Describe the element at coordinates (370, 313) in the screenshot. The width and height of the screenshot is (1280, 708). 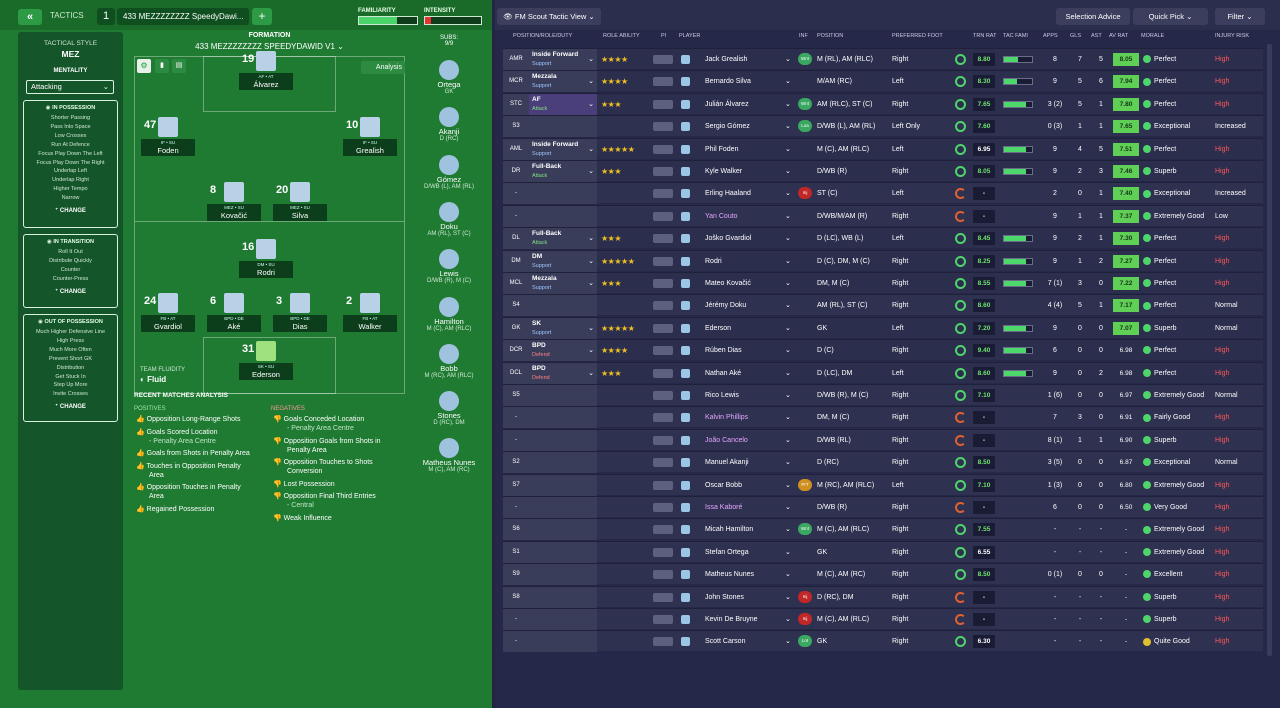
I see `player-card: 2 FB • AT Walker` at that location.